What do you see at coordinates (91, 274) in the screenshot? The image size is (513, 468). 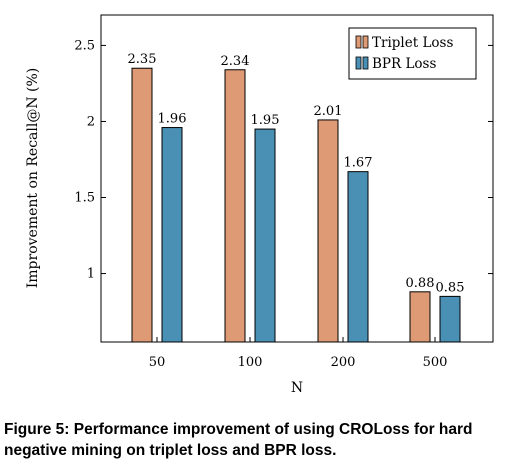 I see `y-tick-label: 1` at bounding box center [91, 274].